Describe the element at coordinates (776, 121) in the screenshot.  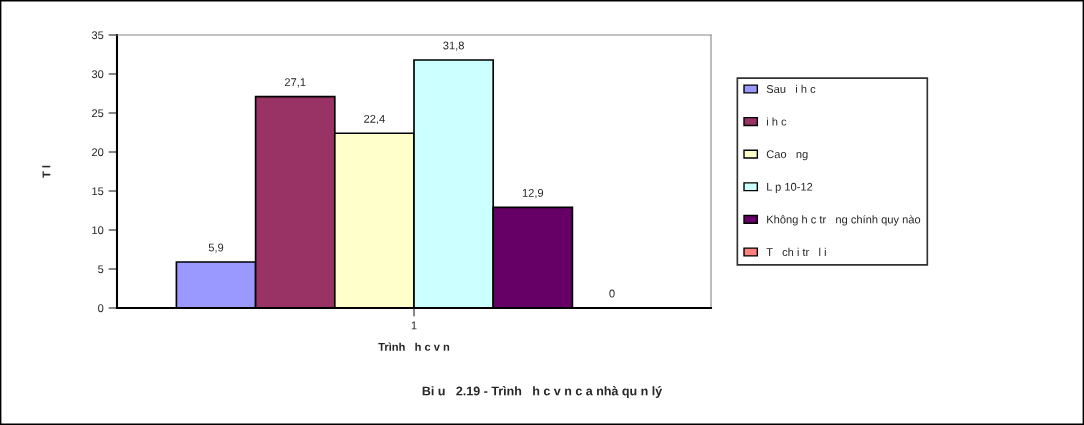
I see `legend-label: i h c` at that location.